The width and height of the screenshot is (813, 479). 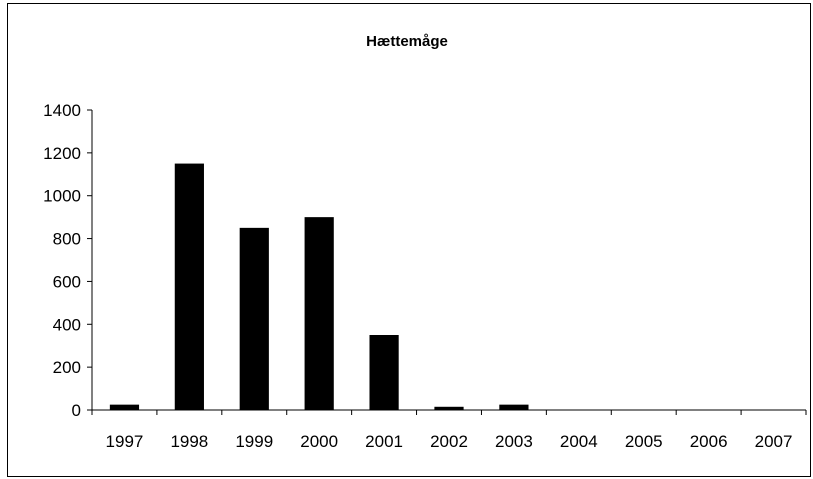 What do you see at coordinates (189, 286) in the screenshot?
I see `bar-1998` at bounding box center [189, 286].